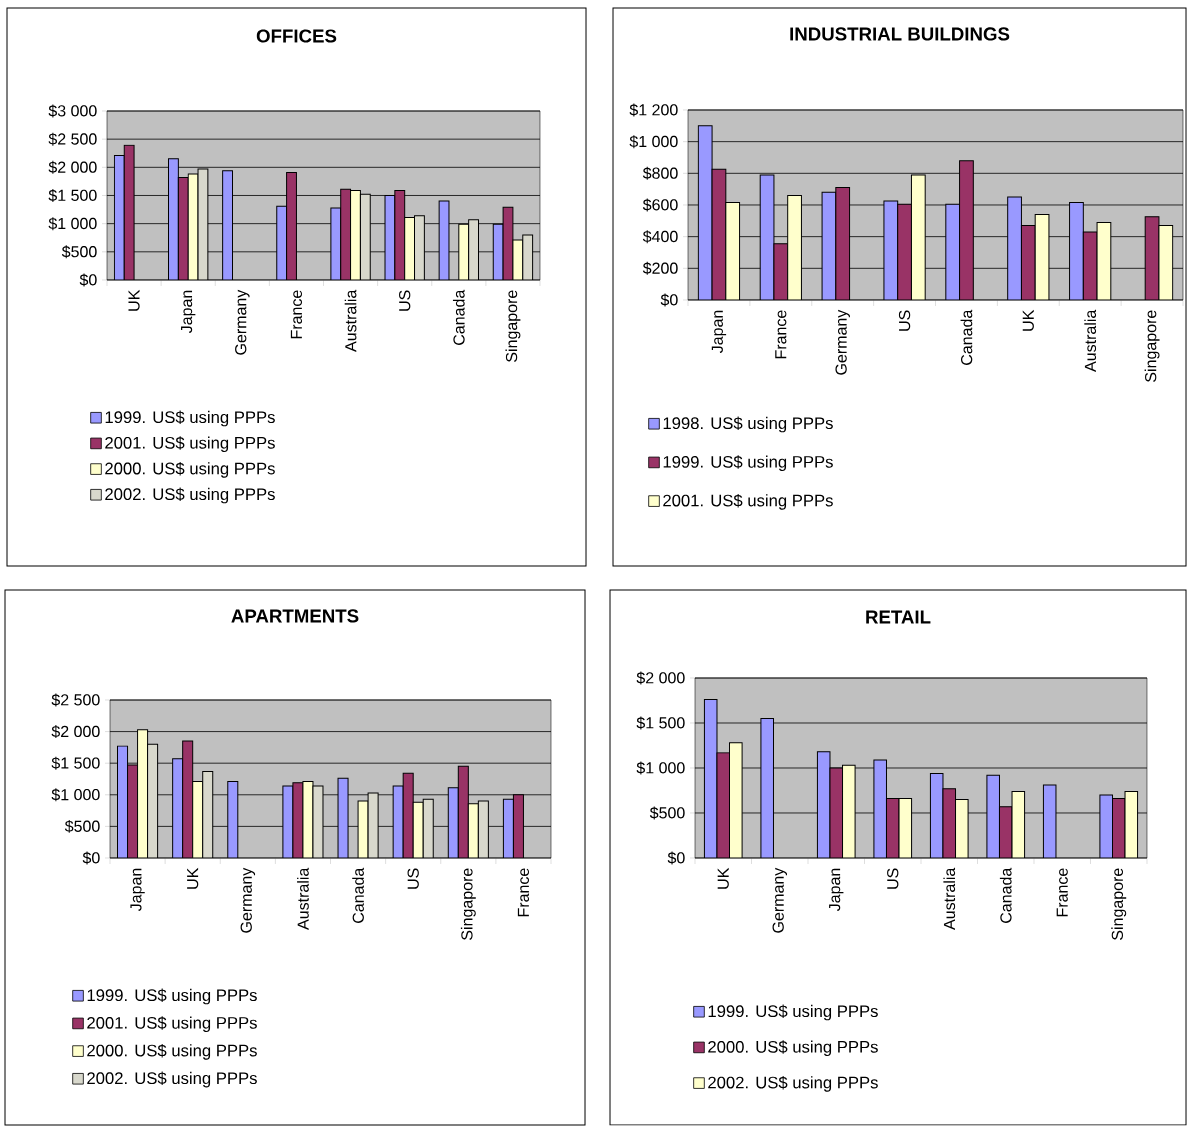 The height and width of the screenshot is (1126, 1187). I want to click on y-tick-label: $1 200, so click(653, 110).